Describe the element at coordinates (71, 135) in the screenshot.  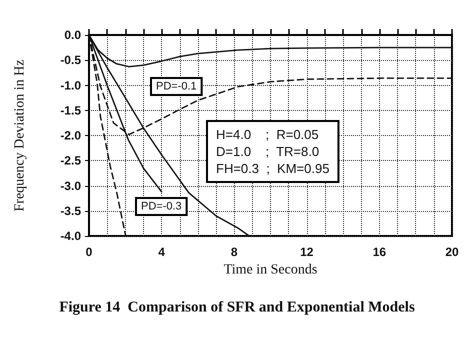
I see `y-tick-label: -2.0` at that location.